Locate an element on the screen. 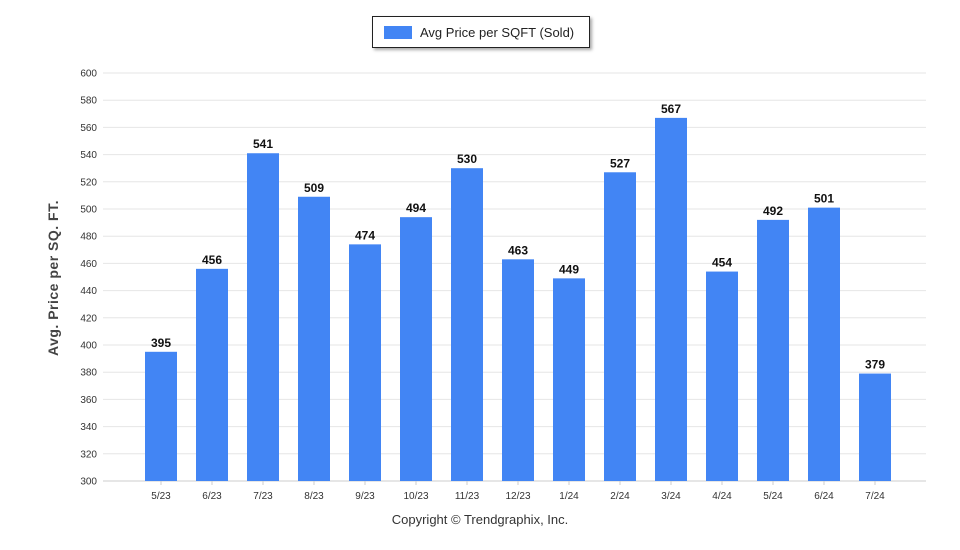 The height and width of the screenshot is (550, 960). x-tick-label: 6/24 is located at coordinates (824, 496).